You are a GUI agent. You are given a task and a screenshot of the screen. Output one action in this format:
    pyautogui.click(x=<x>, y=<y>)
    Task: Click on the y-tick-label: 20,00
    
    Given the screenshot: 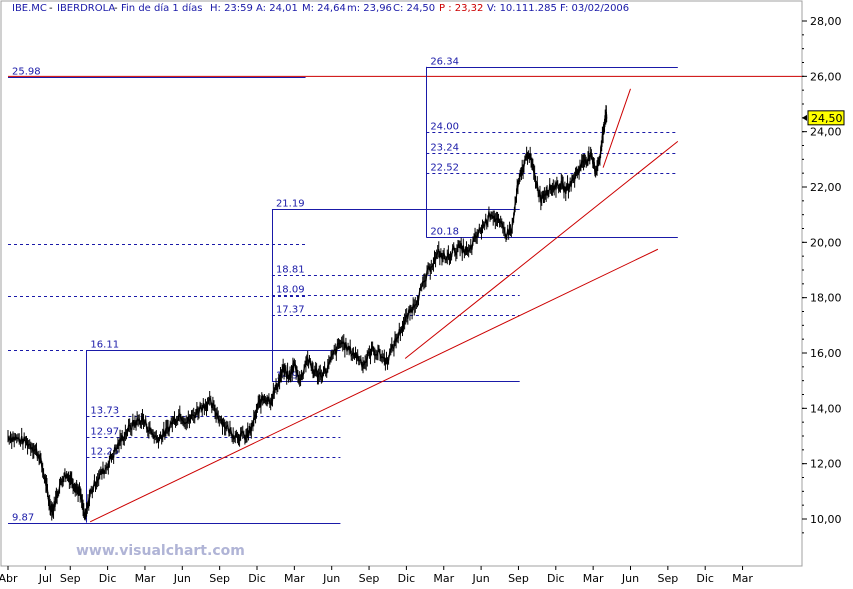 What is the action you would take?
    pyautogui.click(x=826, y=242)
    